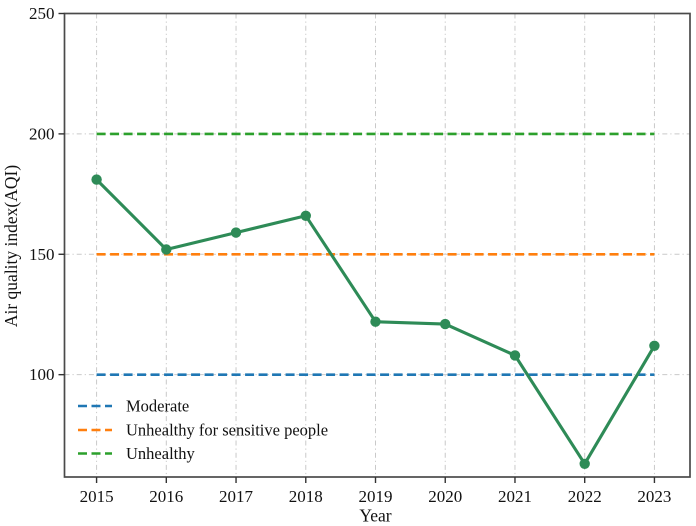  I want to click on legend-entry-moderate: Moderate, so click(133, 406).